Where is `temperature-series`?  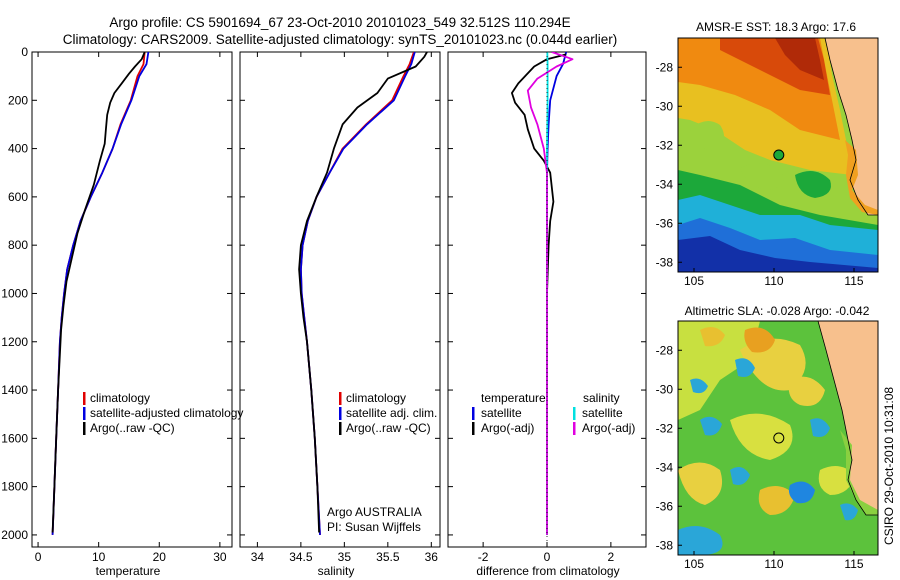
temperature-series is located at coordinates (100, 293).